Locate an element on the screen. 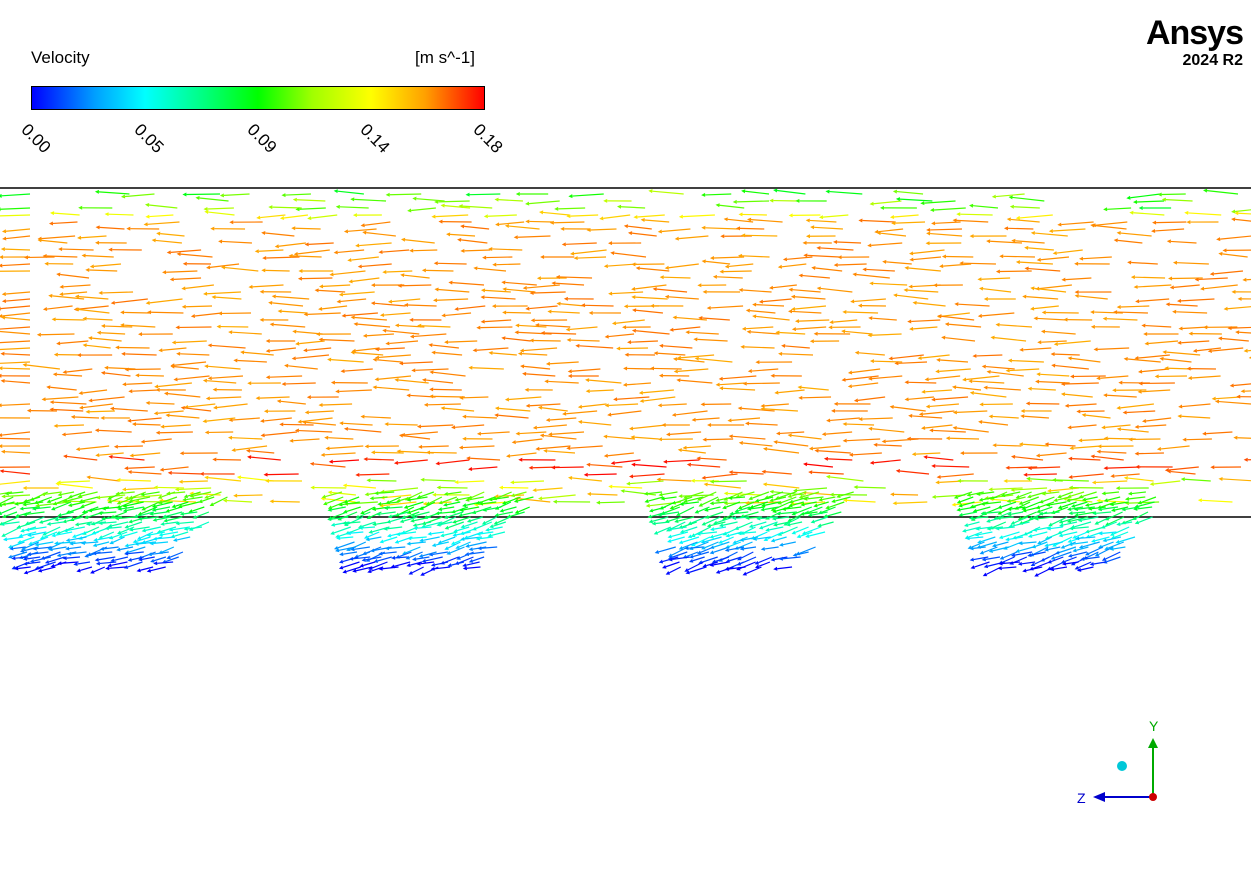  axis-triad: Y Z is located at coordinates (1118, 762).